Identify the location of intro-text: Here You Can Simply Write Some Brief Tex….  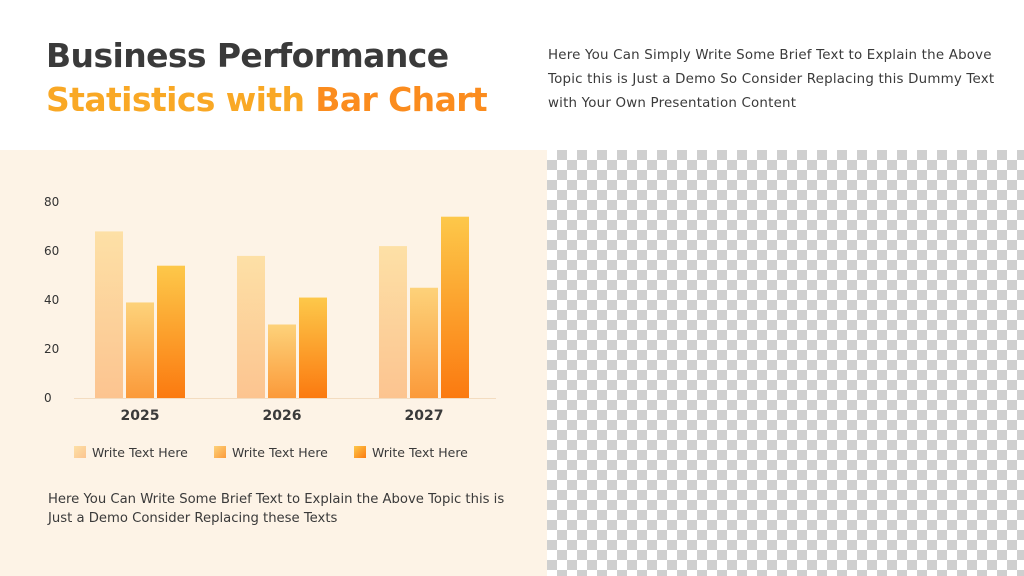
(771, 79).